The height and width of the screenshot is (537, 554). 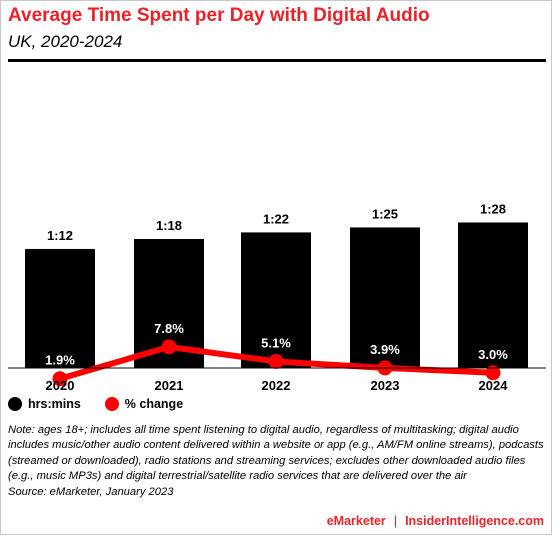 I want to click on line-point-2024, so click(x=493, y=373).